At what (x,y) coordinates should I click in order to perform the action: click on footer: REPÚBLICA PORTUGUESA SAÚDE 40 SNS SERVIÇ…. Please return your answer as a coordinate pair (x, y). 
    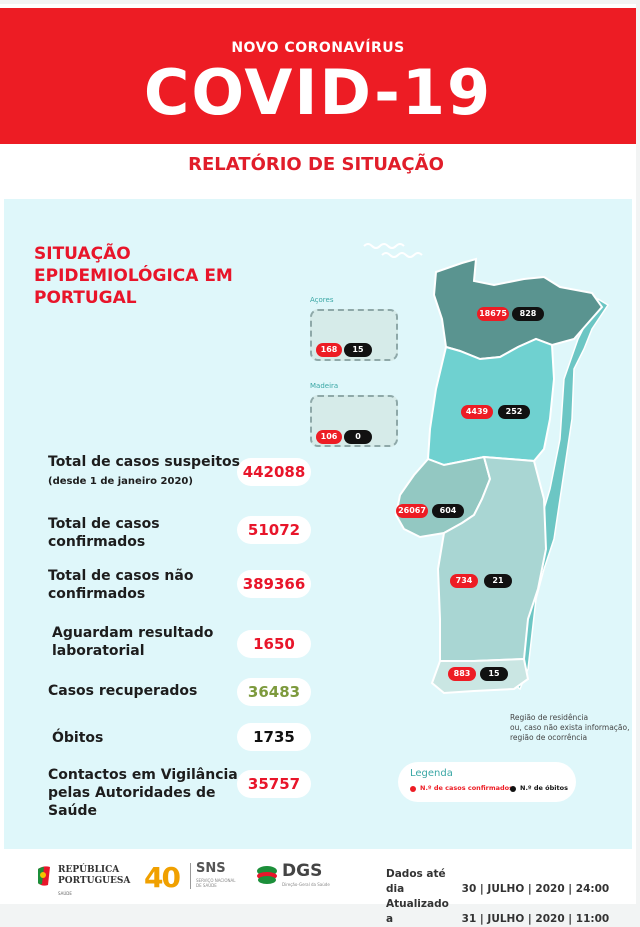
    Looking at the image, I should click on (318, 887).